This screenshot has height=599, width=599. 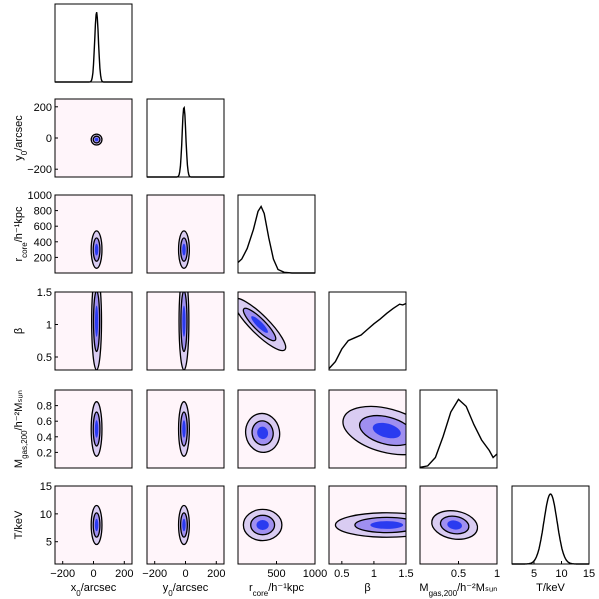 I want to click on x-tick-label: 15, so click(x=589, y=574).